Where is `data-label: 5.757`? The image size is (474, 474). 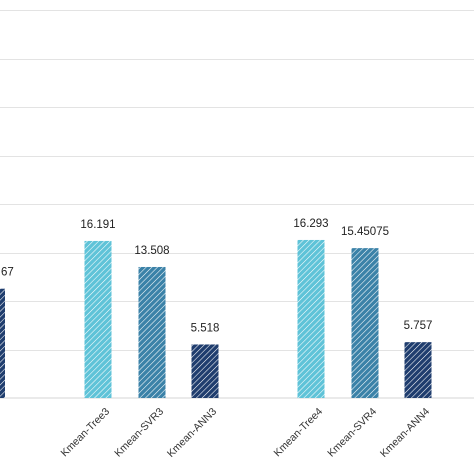
data-label: 5.757 is located at coordinates (418, 326).